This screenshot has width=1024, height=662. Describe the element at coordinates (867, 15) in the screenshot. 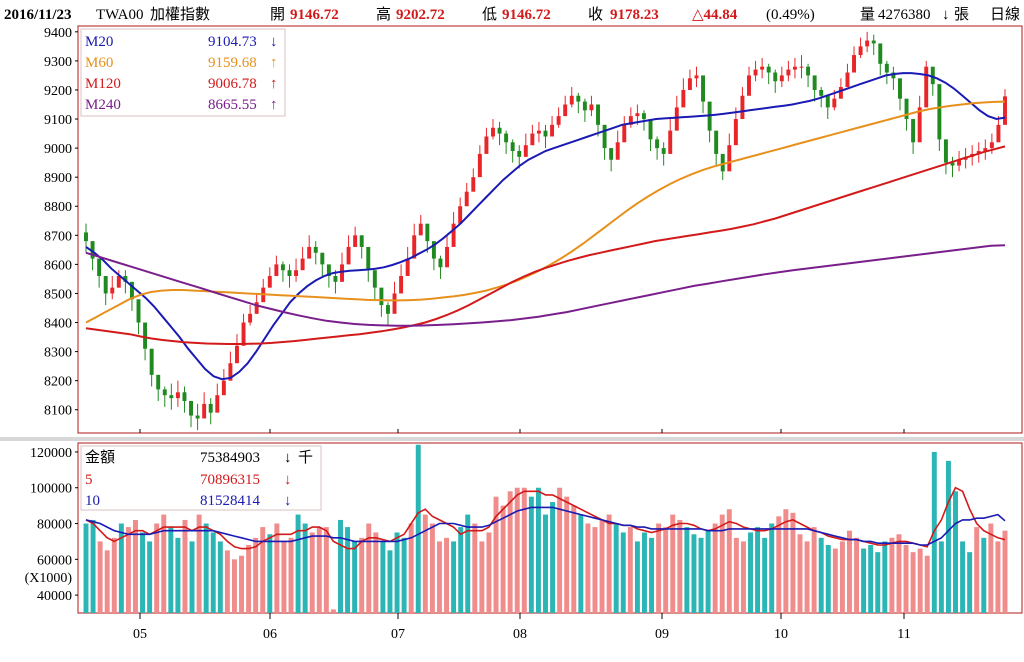

I see `header-volume-label: 量` at that location.